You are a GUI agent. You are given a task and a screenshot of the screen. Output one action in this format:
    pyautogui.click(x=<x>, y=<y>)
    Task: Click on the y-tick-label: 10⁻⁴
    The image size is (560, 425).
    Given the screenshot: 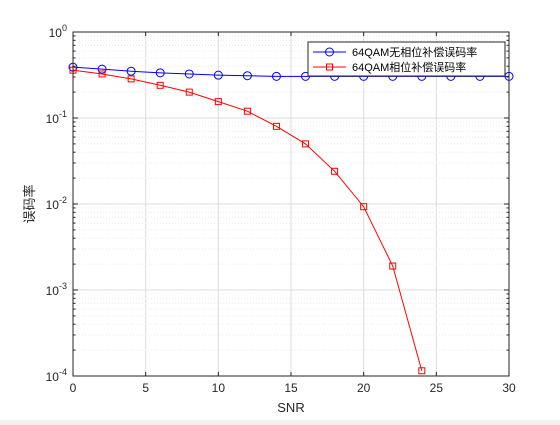 What is the action you would take?
    pyautogui.click(x=56, y=375)
    